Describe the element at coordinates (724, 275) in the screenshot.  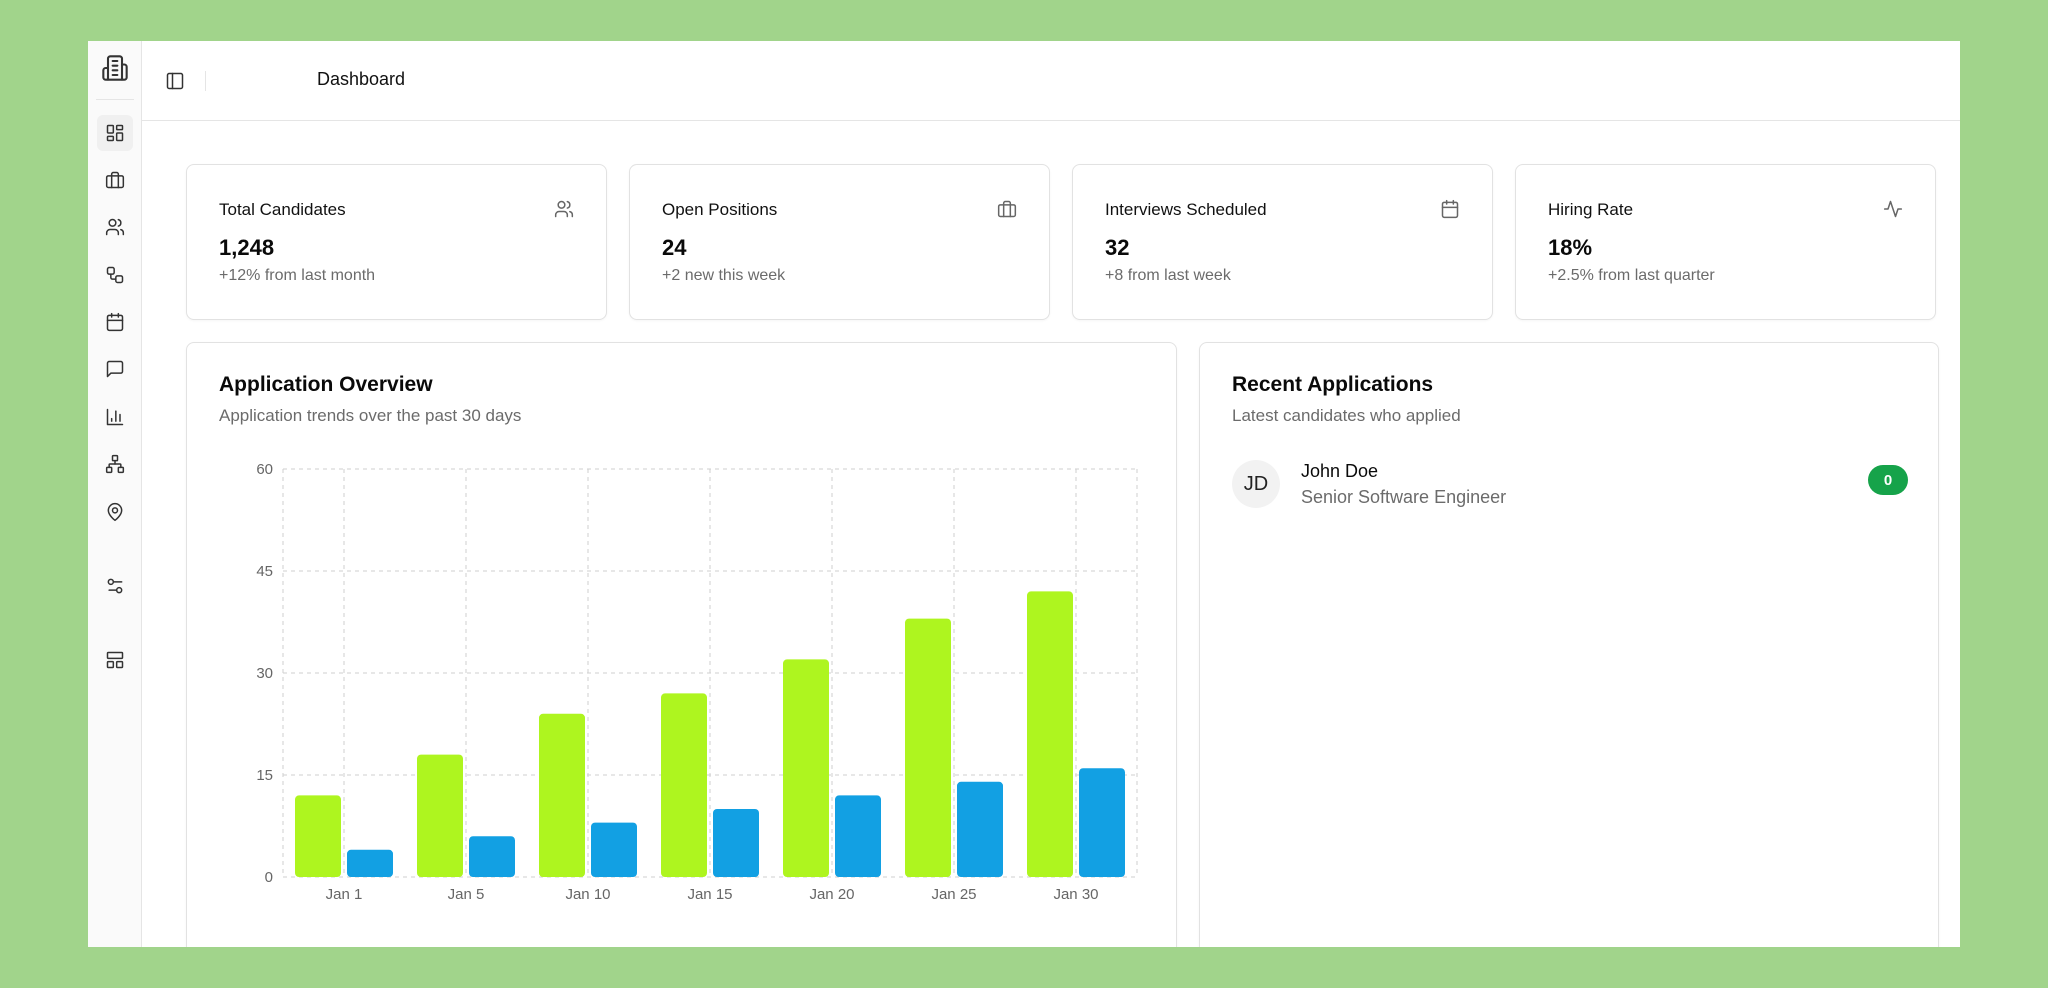
I see `stat-change: +2 new this week` at that location.